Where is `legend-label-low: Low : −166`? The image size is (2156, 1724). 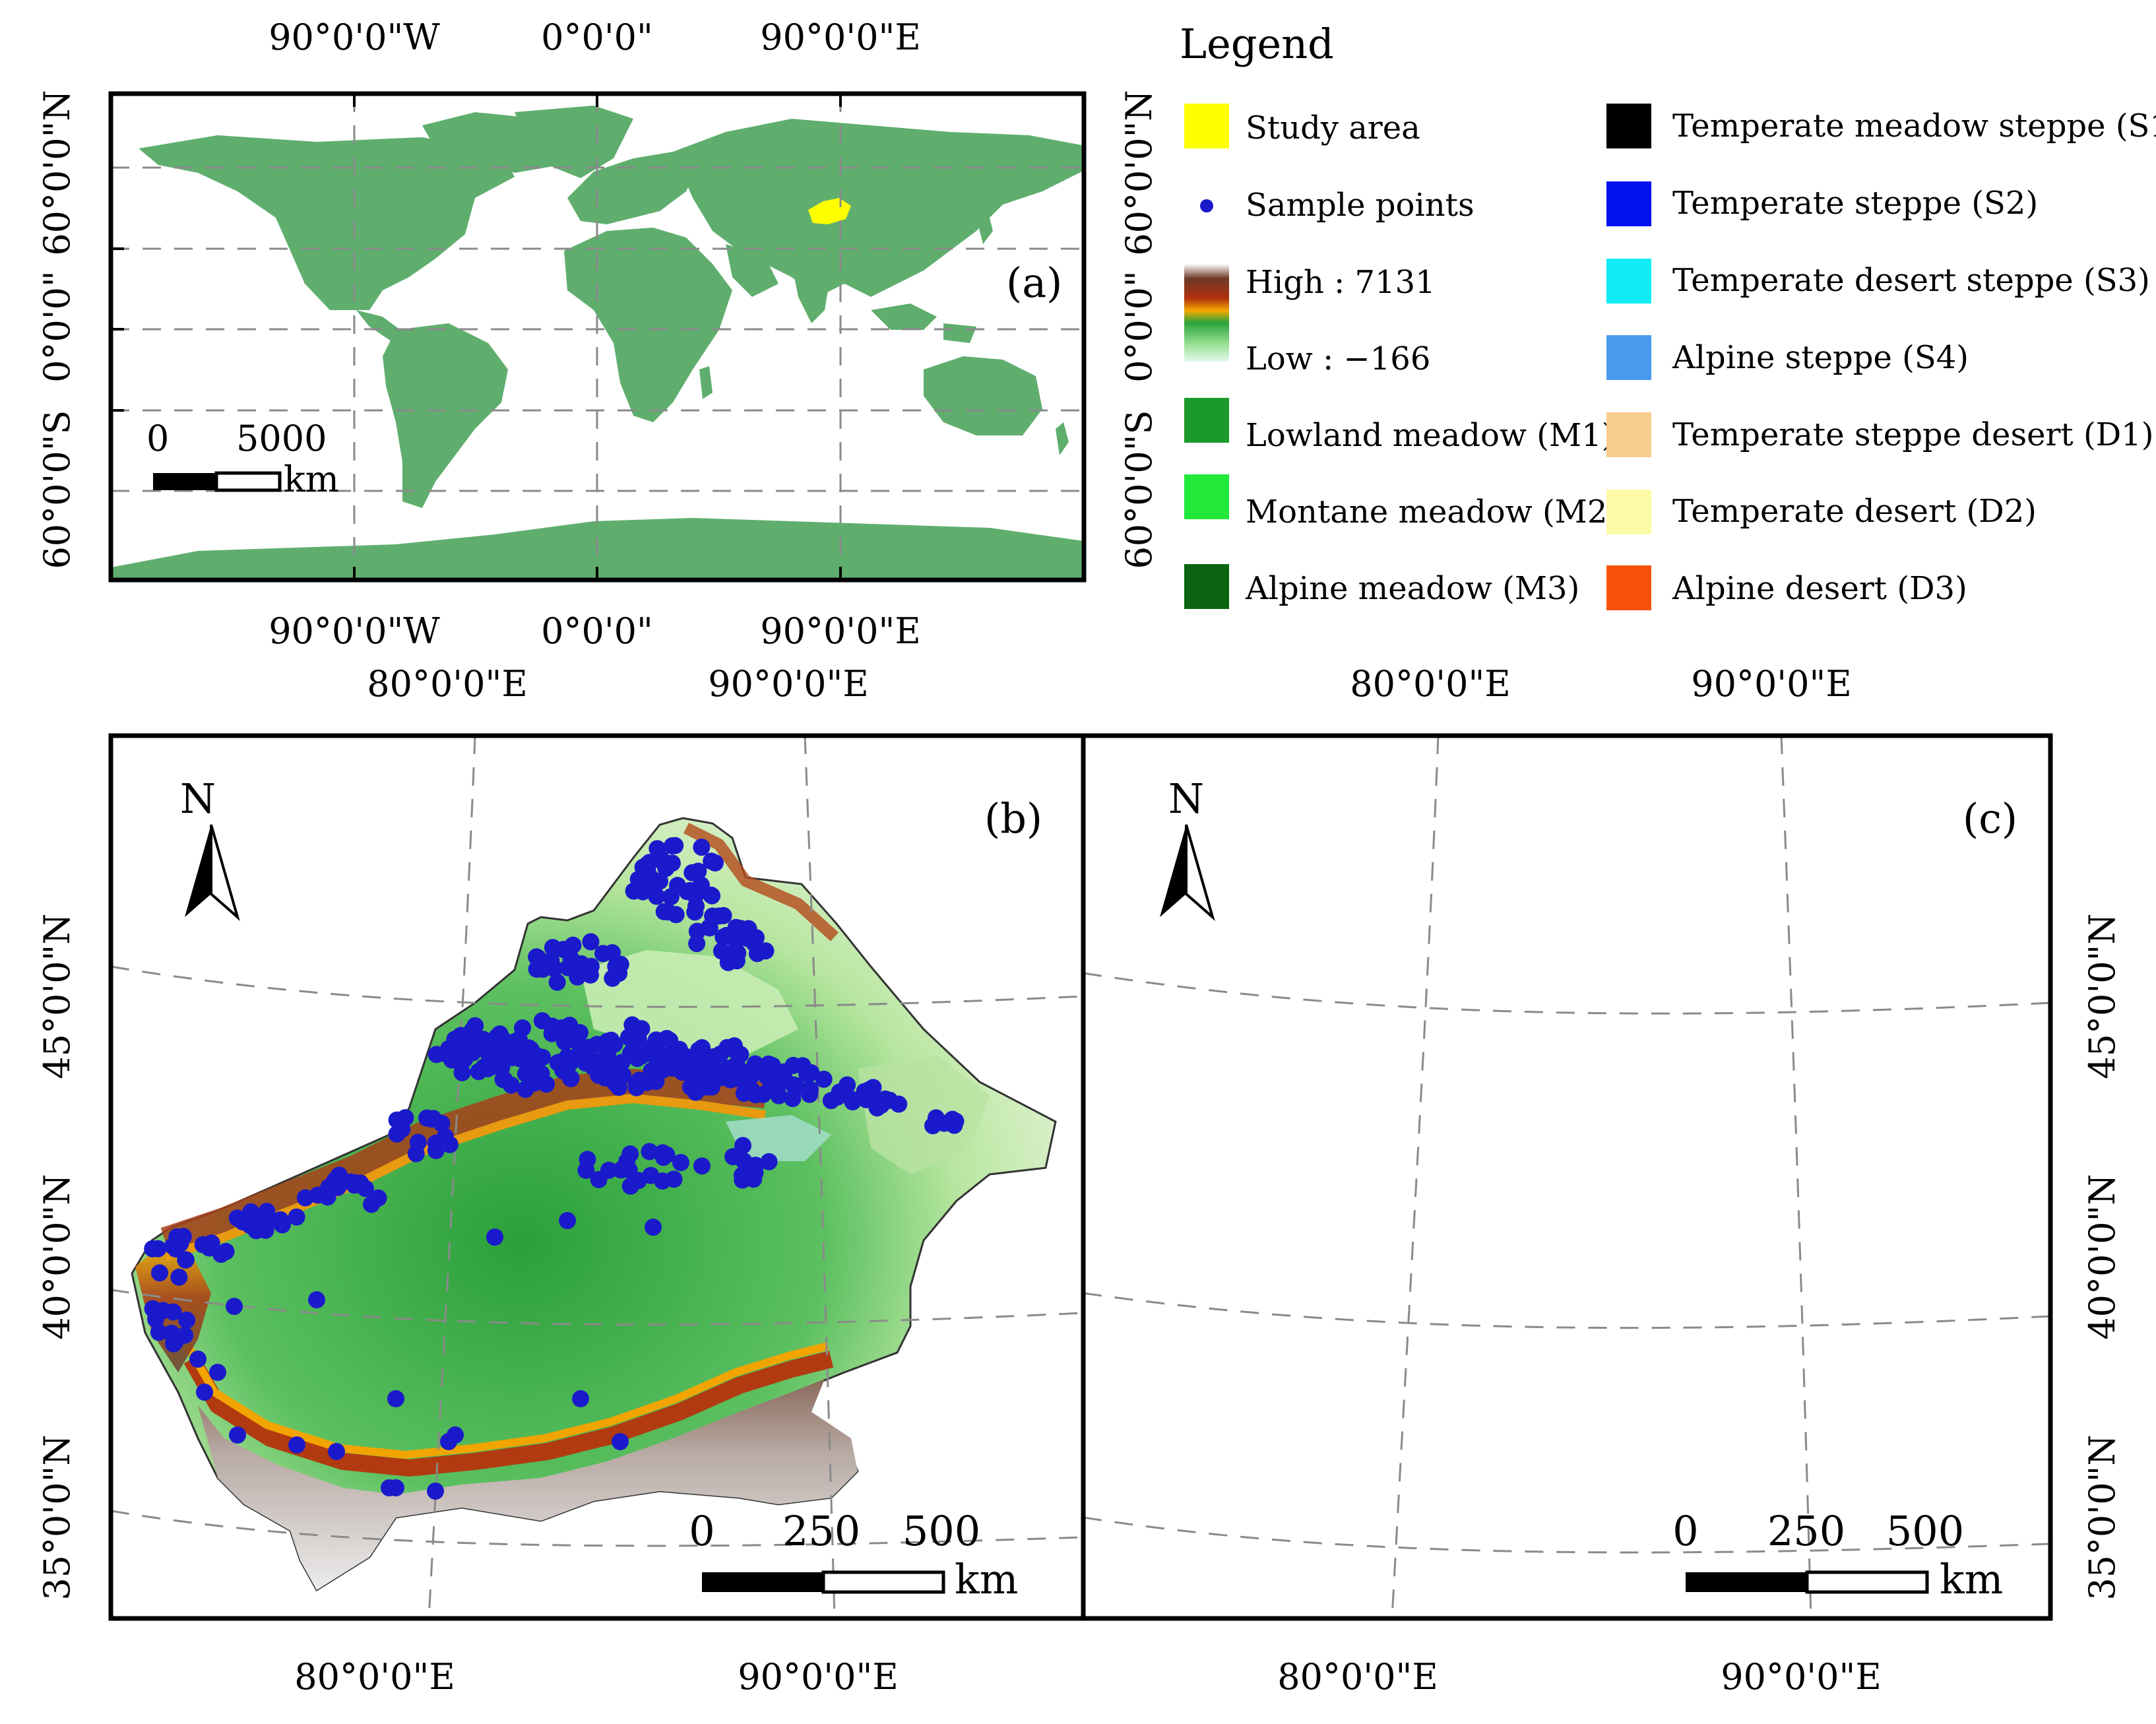
legend-label-low: Low : −166 is located at coordinates (1338, 358).